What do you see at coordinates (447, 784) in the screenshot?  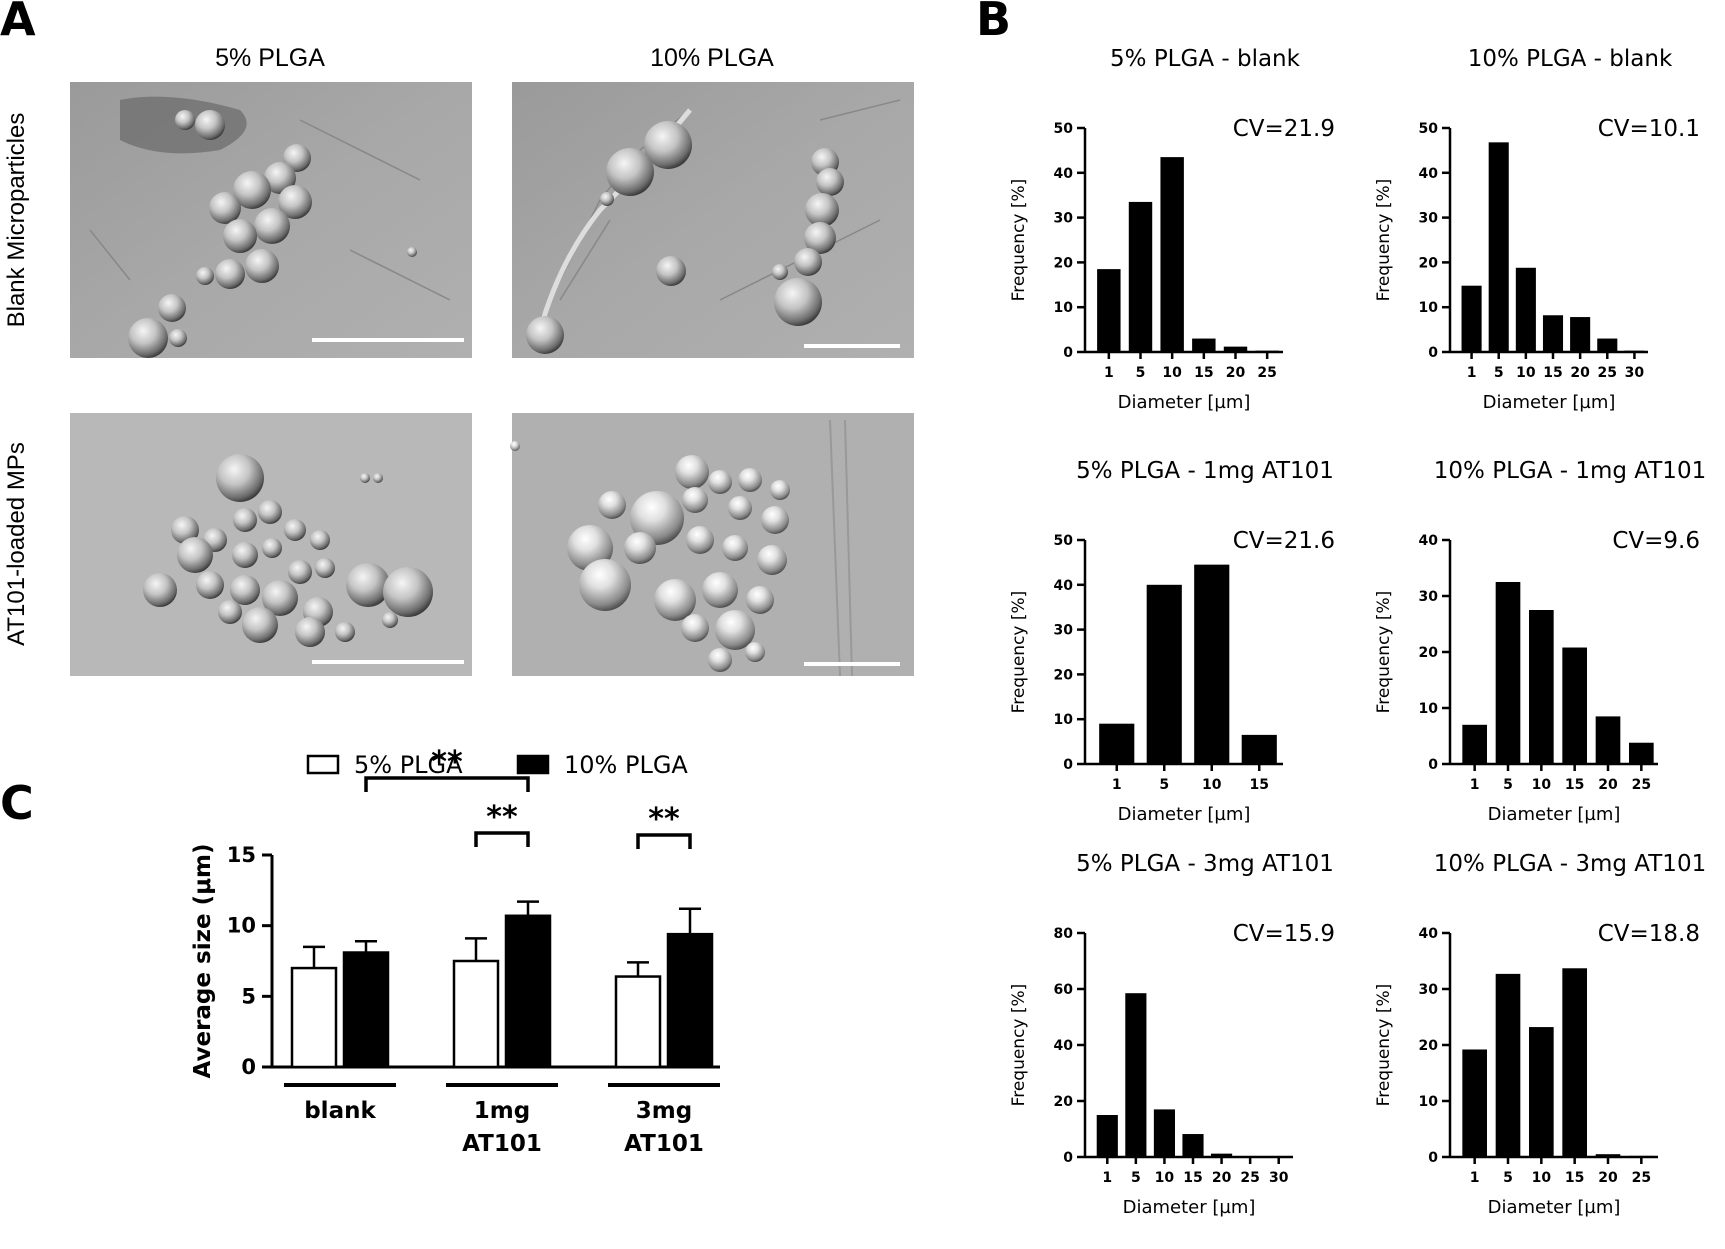 I see `significance-bracket` at bounding box center [447, 784].